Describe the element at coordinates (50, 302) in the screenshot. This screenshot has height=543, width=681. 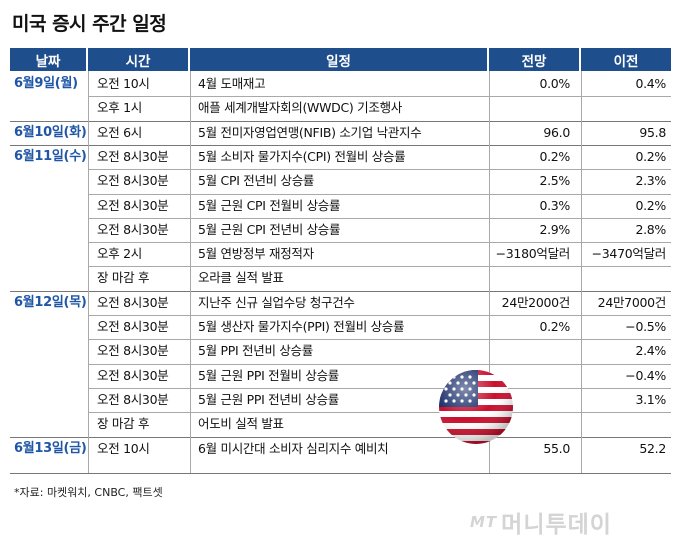
I see `date-cell: 6월12일(목)` at that location.